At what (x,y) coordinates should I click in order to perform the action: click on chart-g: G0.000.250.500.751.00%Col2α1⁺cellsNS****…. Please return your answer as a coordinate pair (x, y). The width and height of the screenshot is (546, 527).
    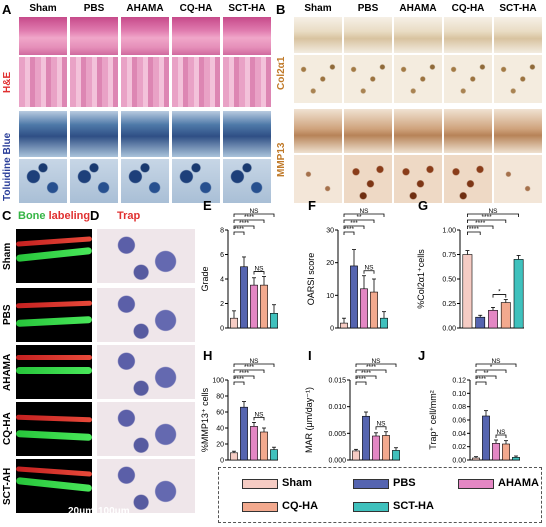
    Looking at the image, I should click on (470, 265).